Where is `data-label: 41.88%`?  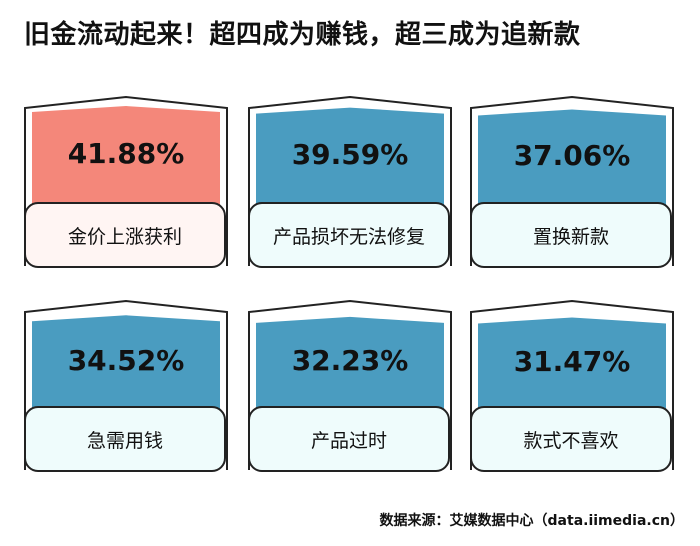
data-label: 41.88% is located at coordinates (126, 153).